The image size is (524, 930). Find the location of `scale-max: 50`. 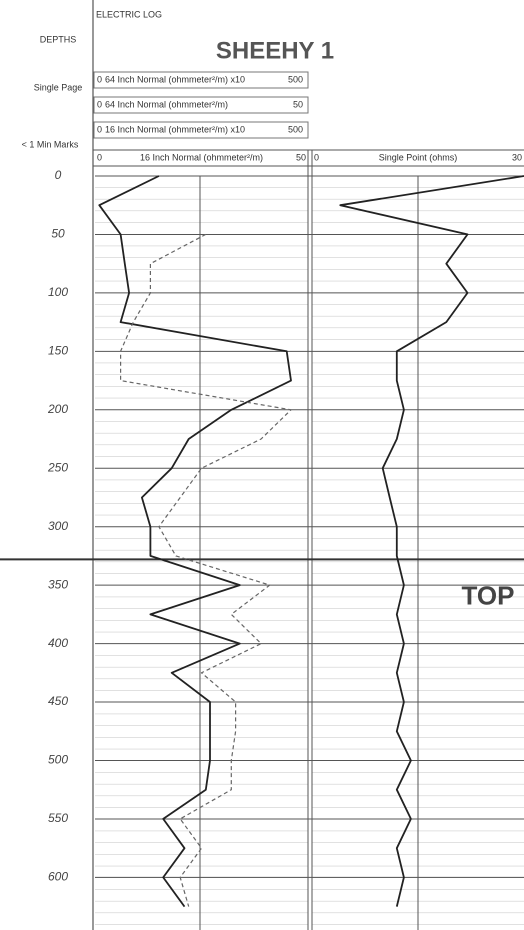

scale-max: 50 is located at coordinates (298, 104).